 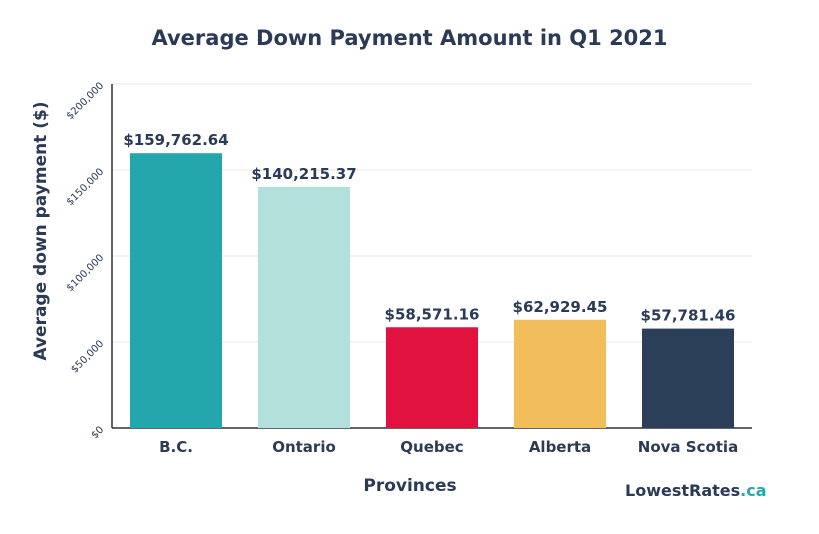 What do you see at coordinates (304, 447) in the screenshot?
I see `x-tick-label: Ontario` at bounding box center [304, 447].